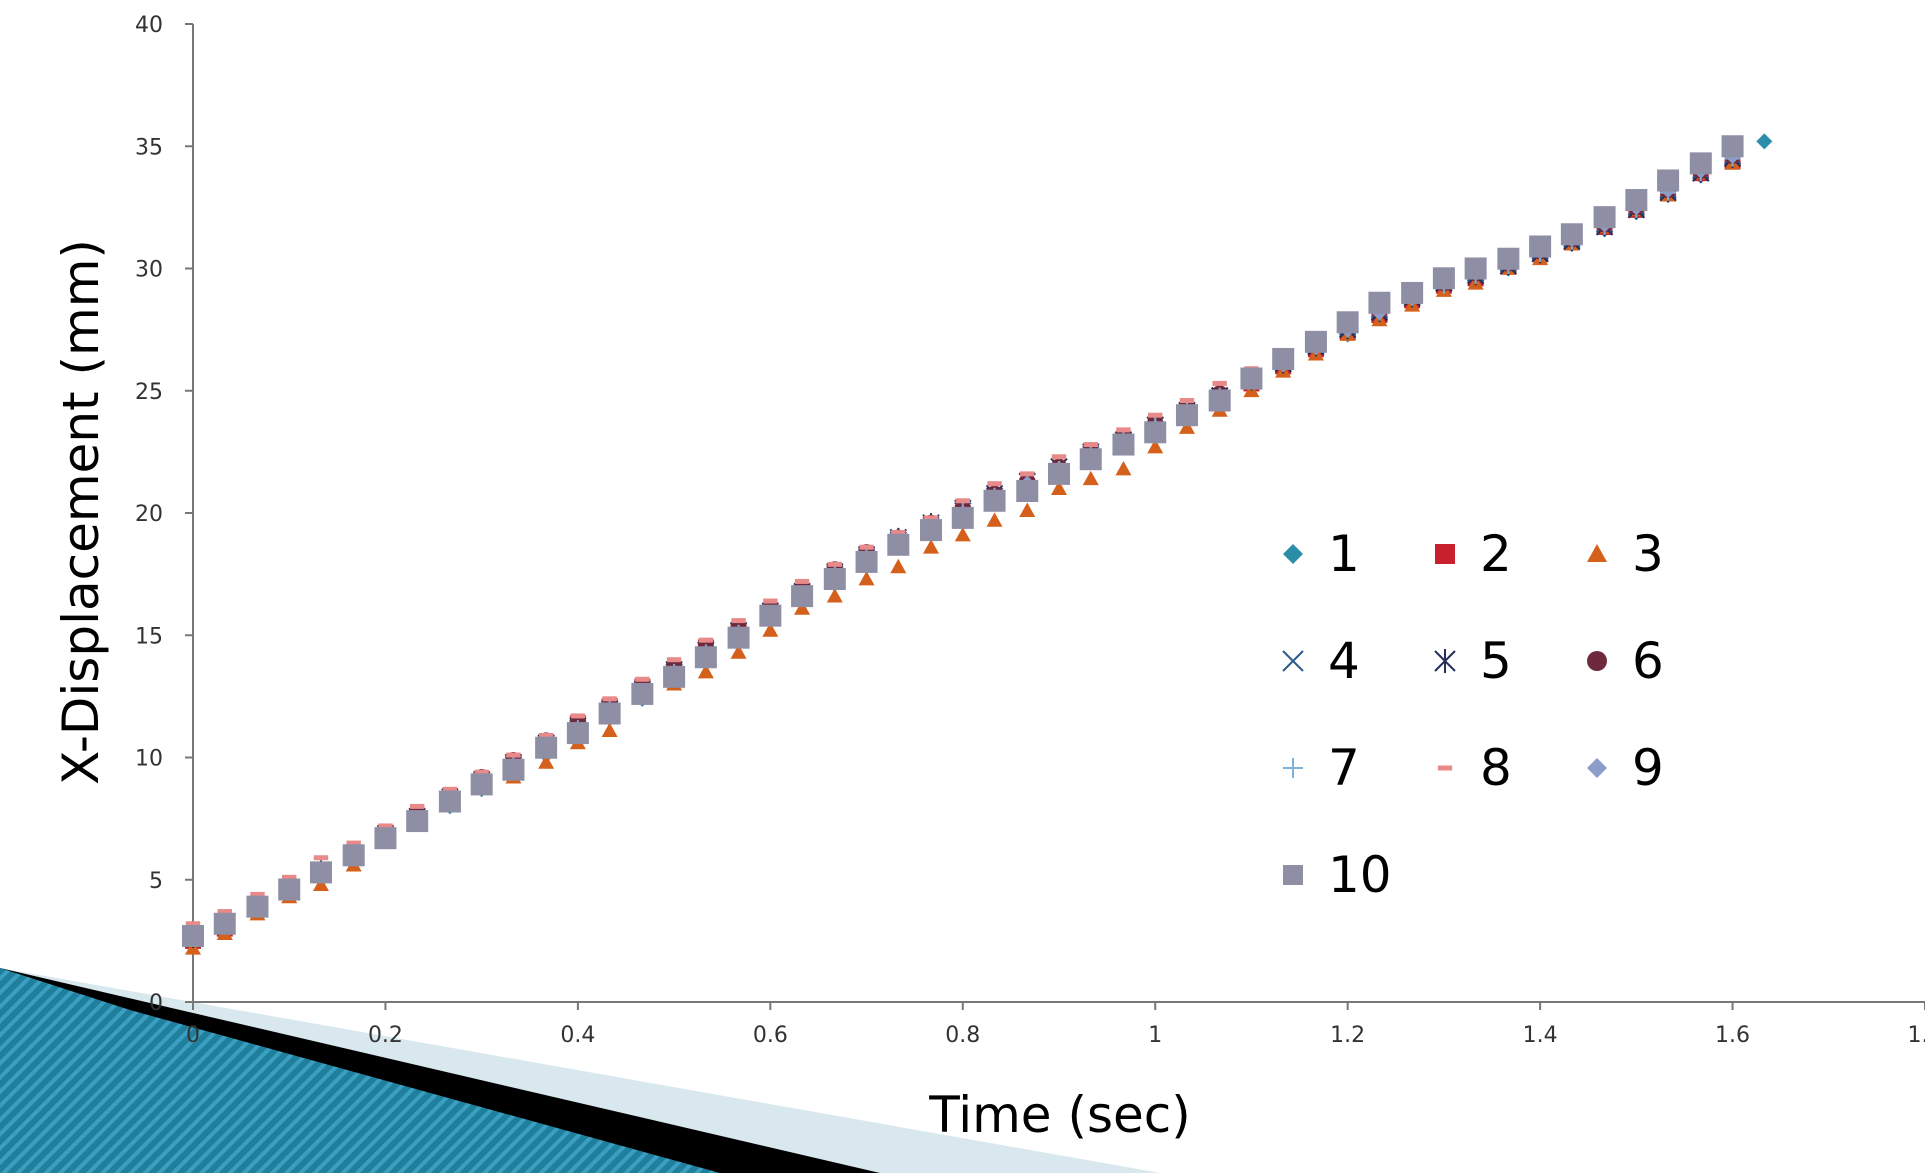 Image resolution: width=1925 pixels, height=1173 pixels. Describe the element at coordinates (1496, 768) in the screenshot. I see `legend-label: 8` at that location.